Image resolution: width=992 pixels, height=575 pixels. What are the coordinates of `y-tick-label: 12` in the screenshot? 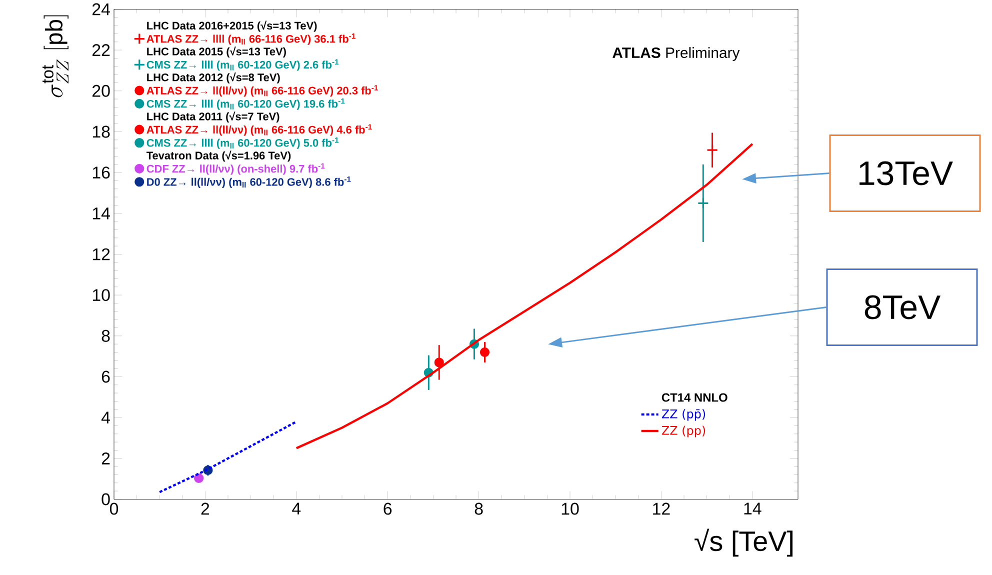 It's located at (101, 254).